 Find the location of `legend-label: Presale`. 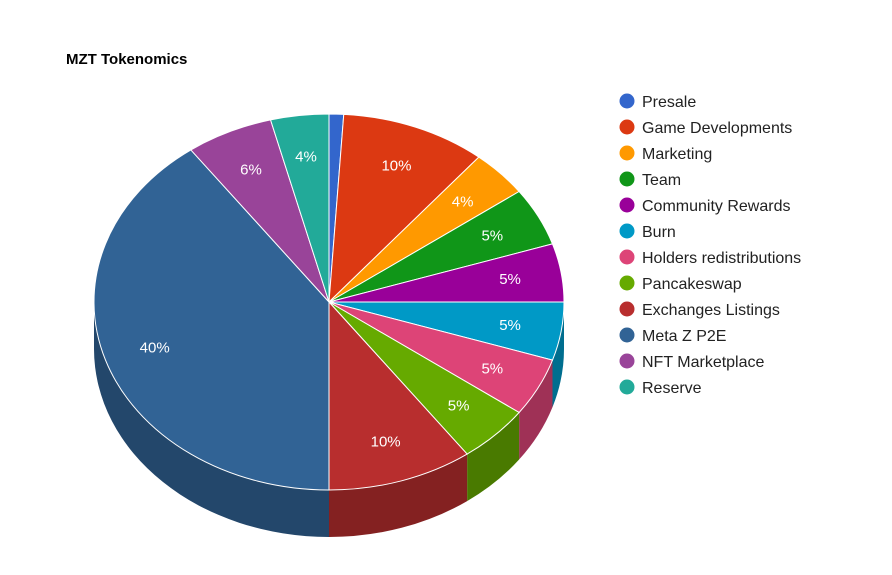

legend-label: Presale is located at coordinates (669, 102).